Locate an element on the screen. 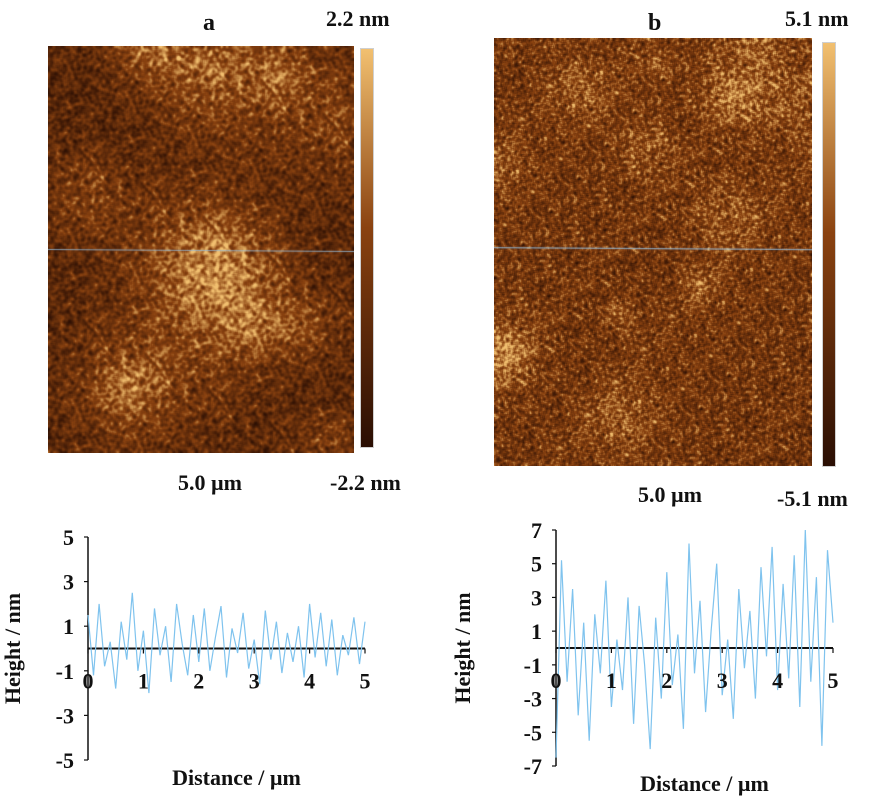 This screenshot has width=892, height=812. colorbar-b is located at coordinates (829, 254).